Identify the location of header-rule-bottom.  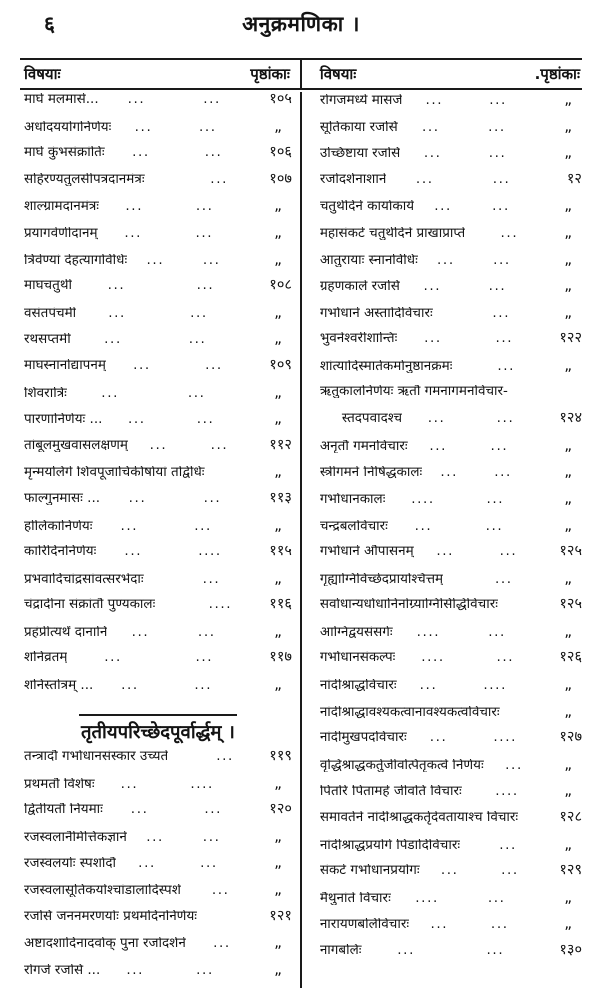
(301, 89).